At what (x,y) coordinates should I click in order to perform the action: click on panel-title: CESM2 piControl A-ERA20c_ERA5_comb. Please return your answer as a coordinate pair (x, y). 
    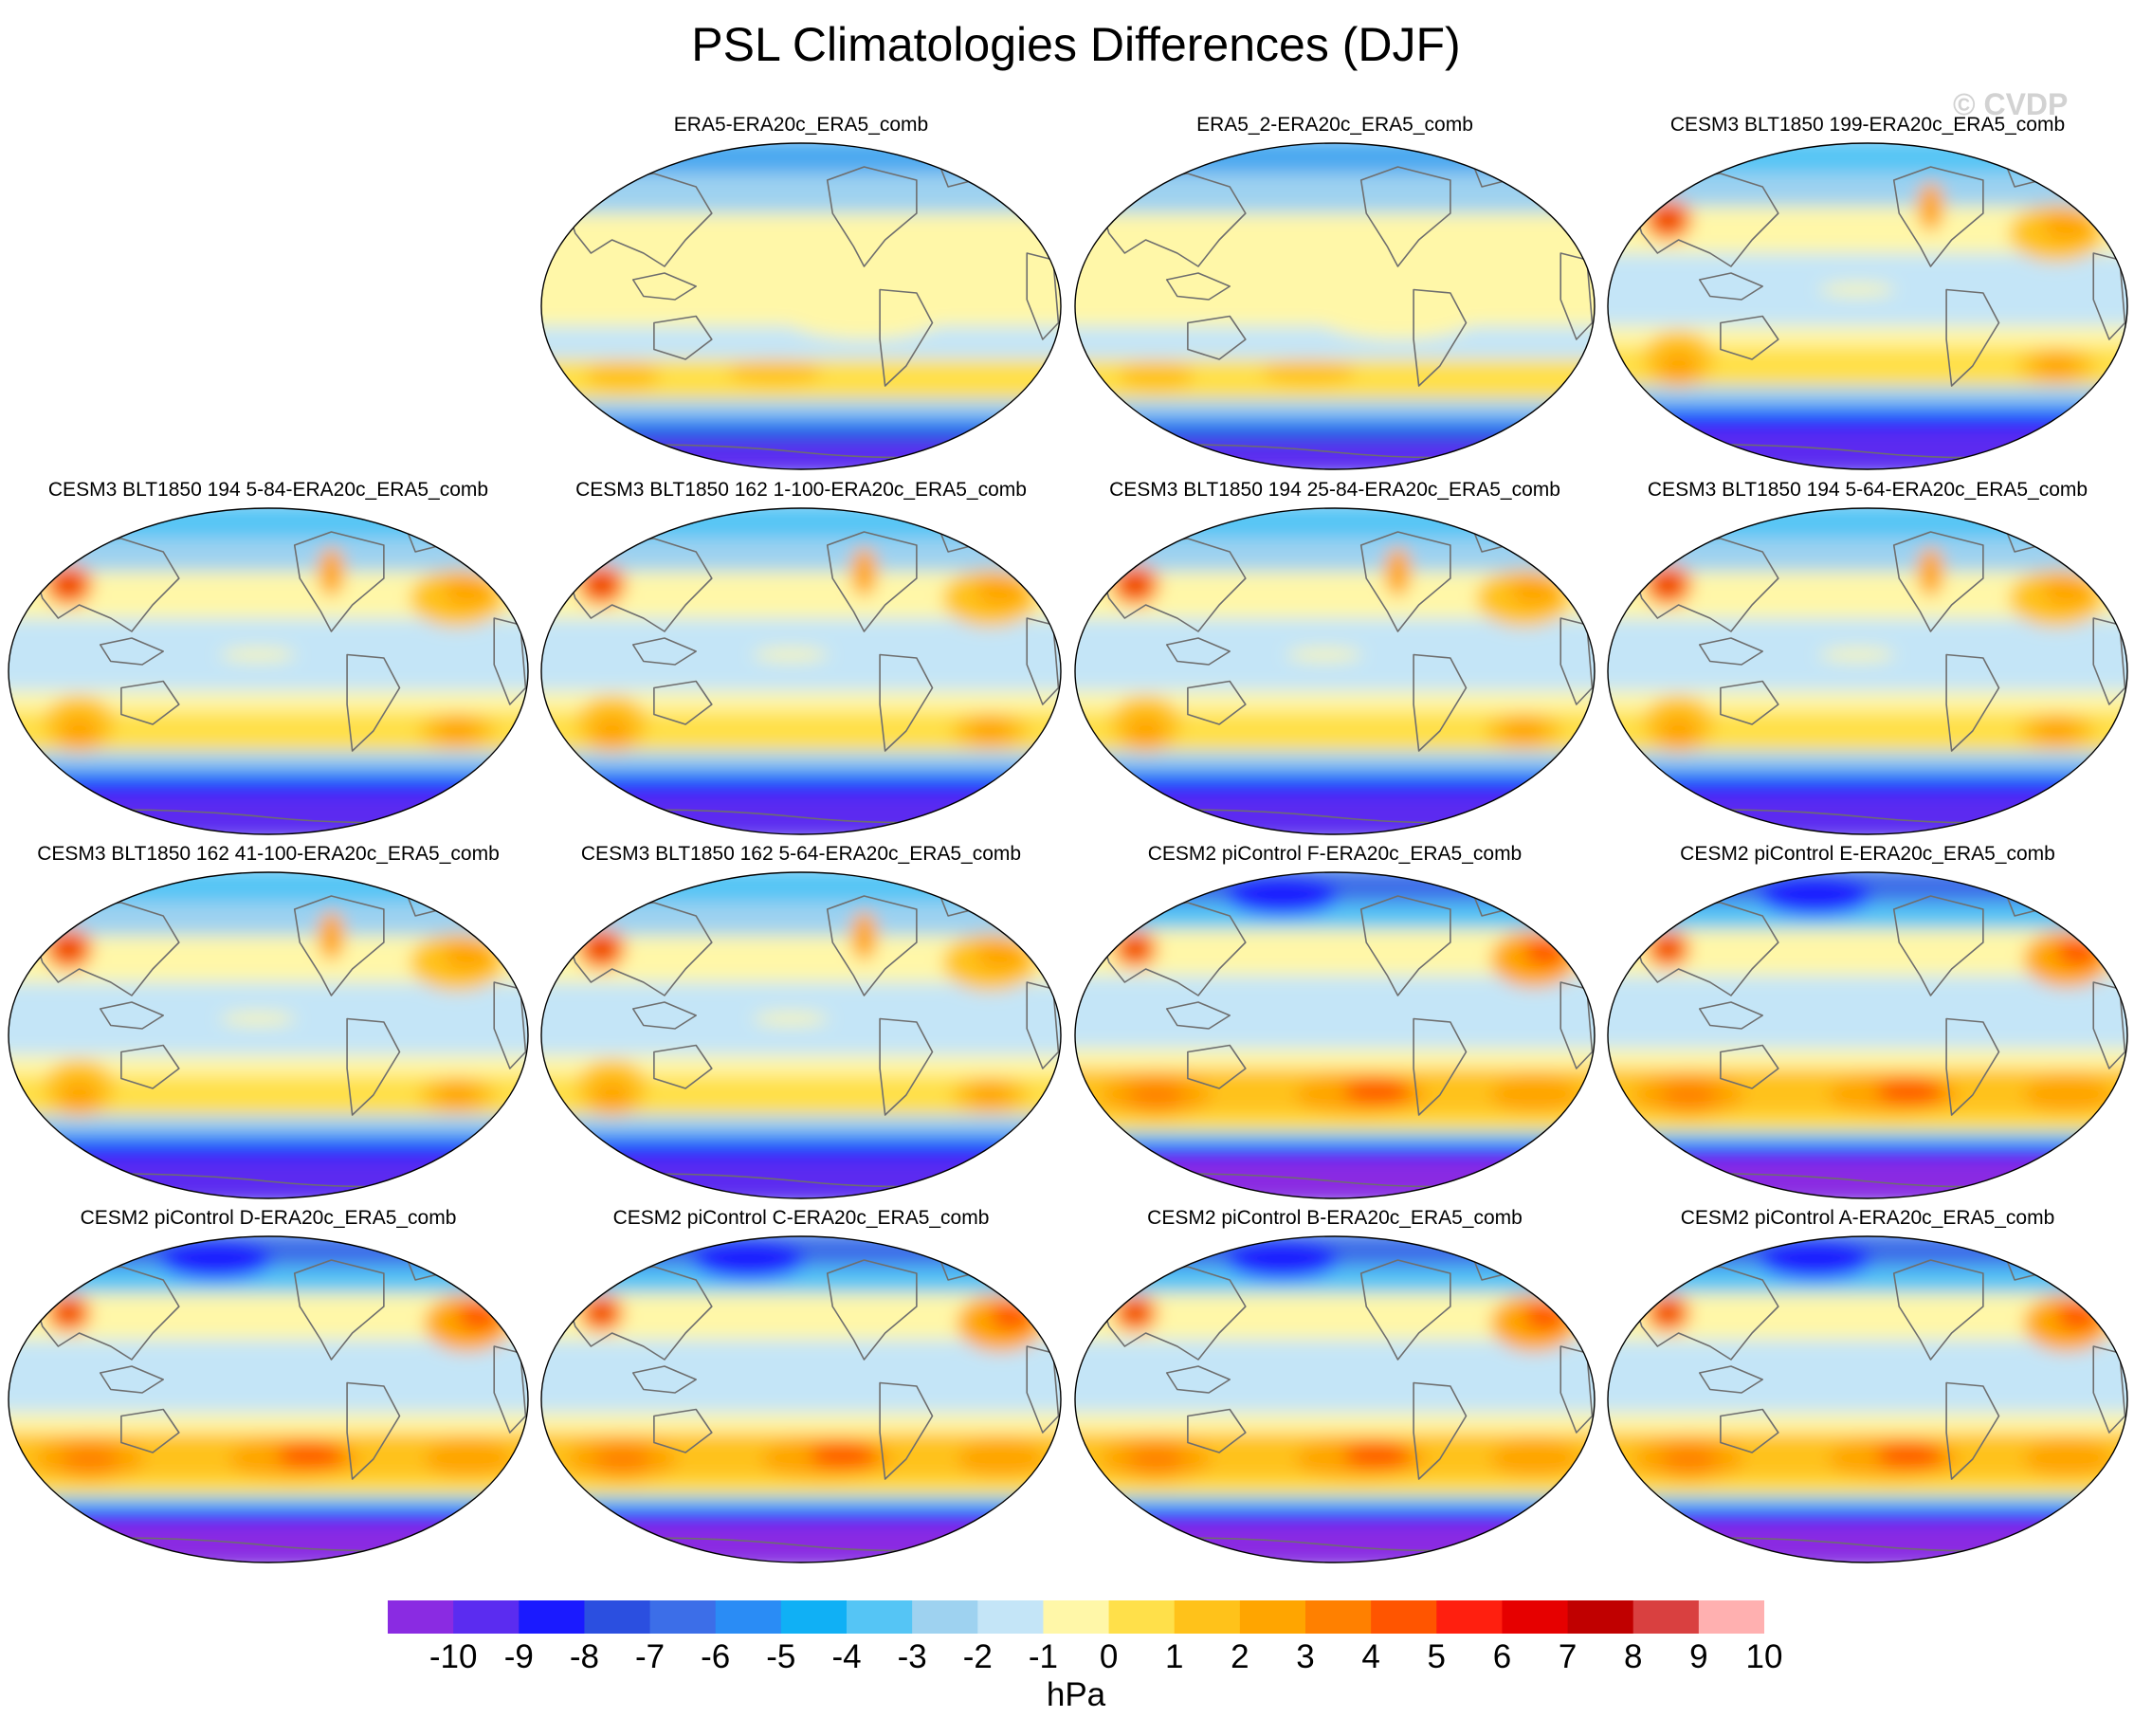
    Looking at the image, I should click on (1867, 1218).